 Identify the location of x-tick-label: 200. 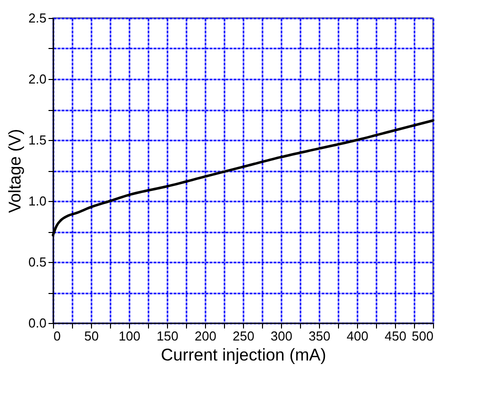
(205, 336).